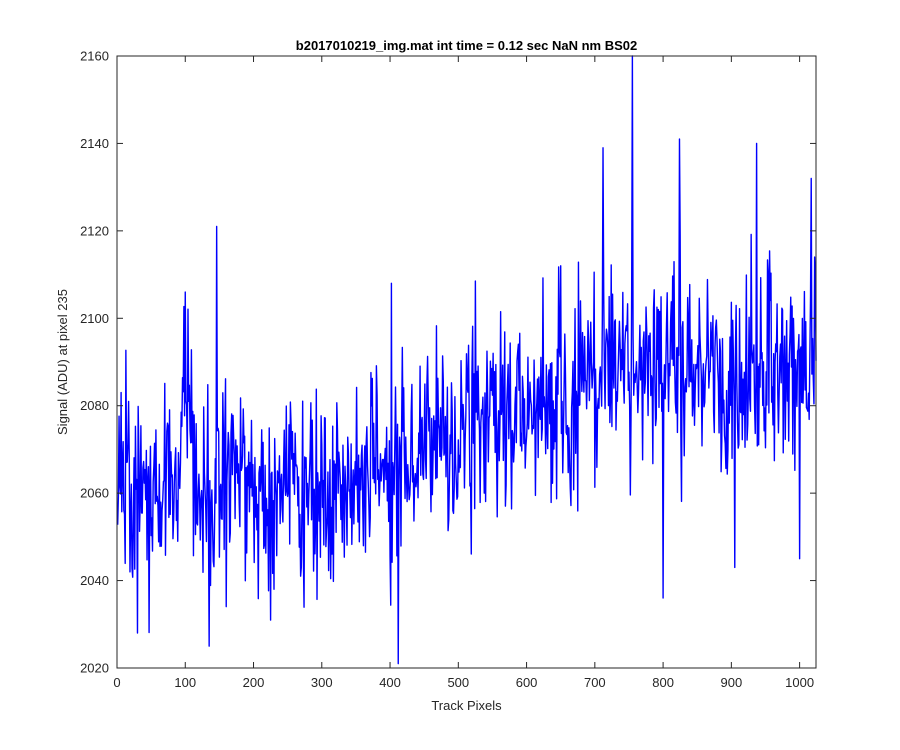  I want to click on x-tick-label: 1000, so click(799, 682).